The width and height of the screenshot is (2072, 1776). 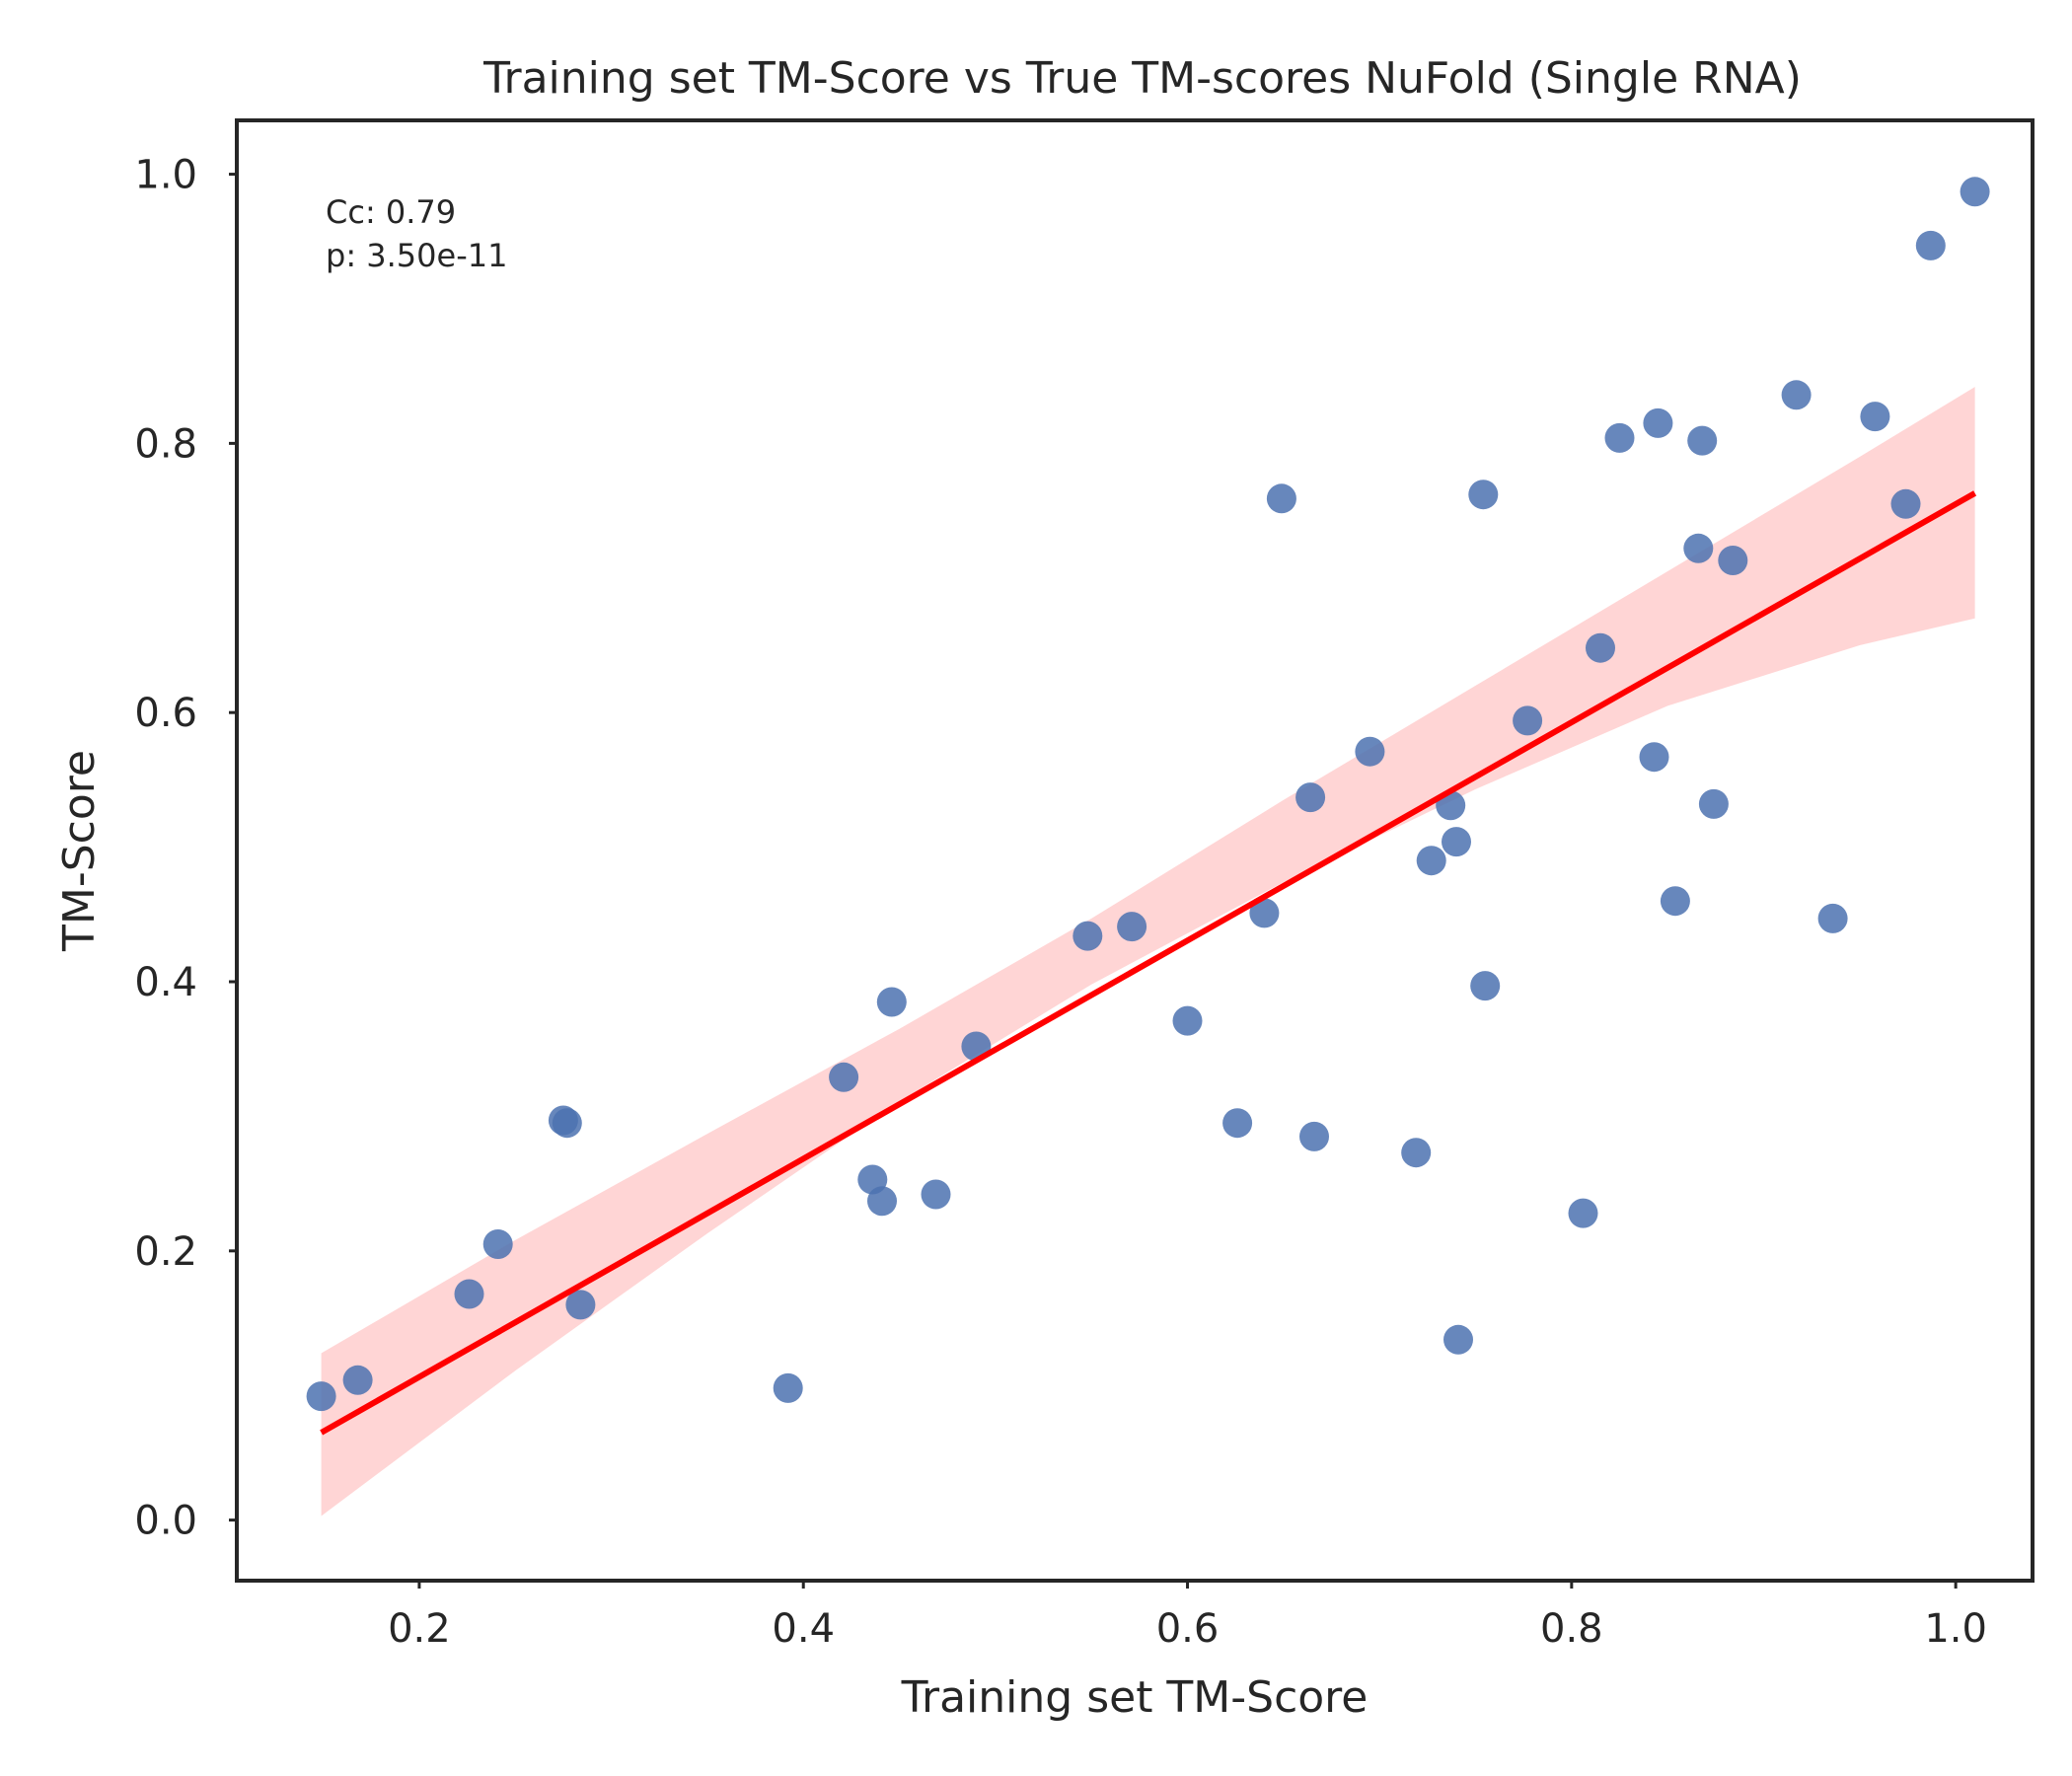 What do you see at coordinates (1956, 1629) in the screenshot?
I see `x-tick-label: 1.0` at bounding box center [1956, 1629].